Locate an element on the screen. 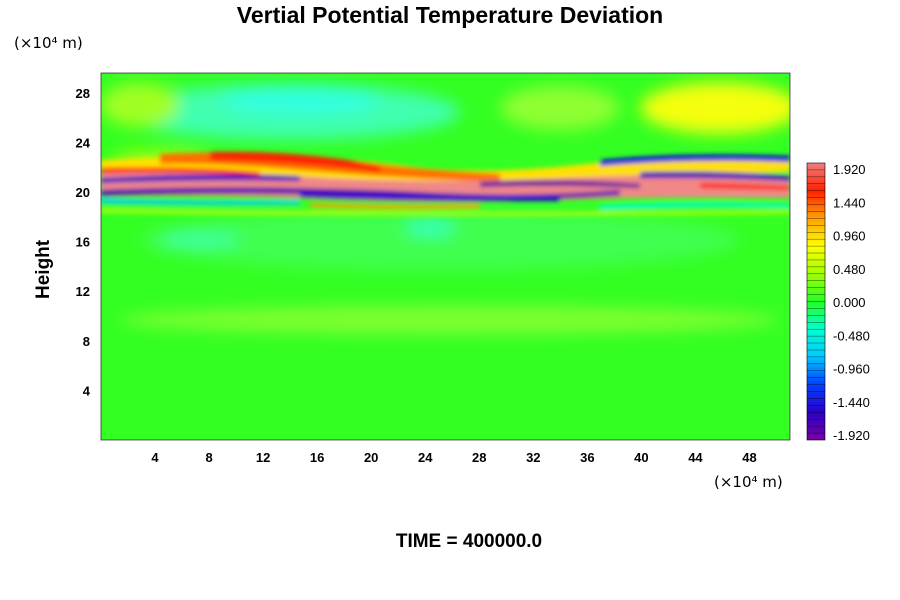 This screenshot has width=900, height=600. colorbar-label: 0.000 is located at coordinates (849, 302).